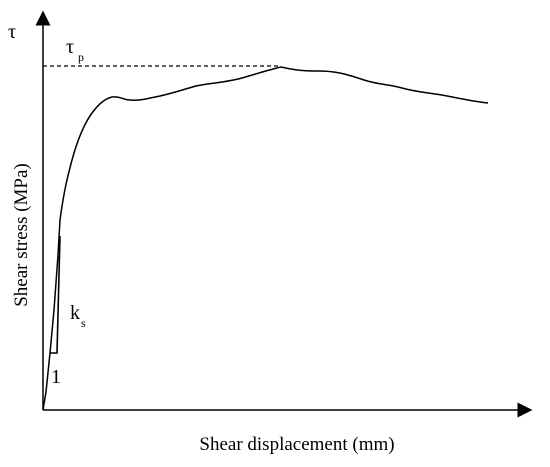 The height and width of the screenshot is (467, 550). What do you see at coordinates (75, 313) in the screenshot?
I see `shear-stiffness-label: k` at bounding box center [75, 313].